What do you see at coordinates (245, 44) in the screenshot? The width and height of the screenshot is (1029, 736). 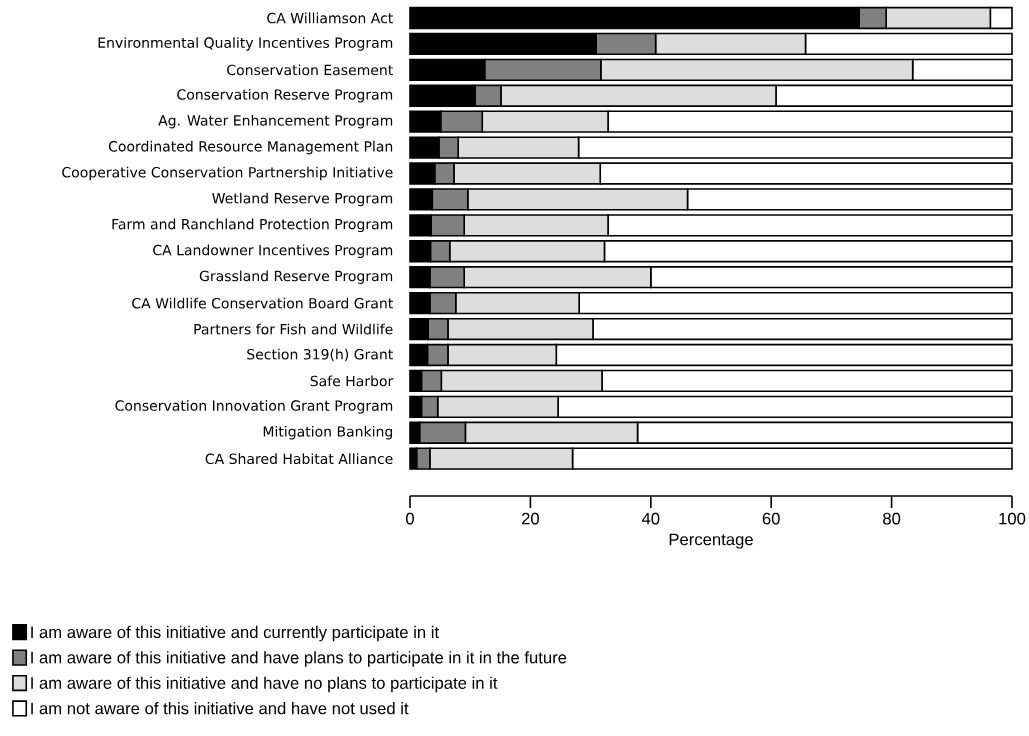 I see `y-tick-label: Environmental Quality Incentives Program` at bounding box center [245, 44].